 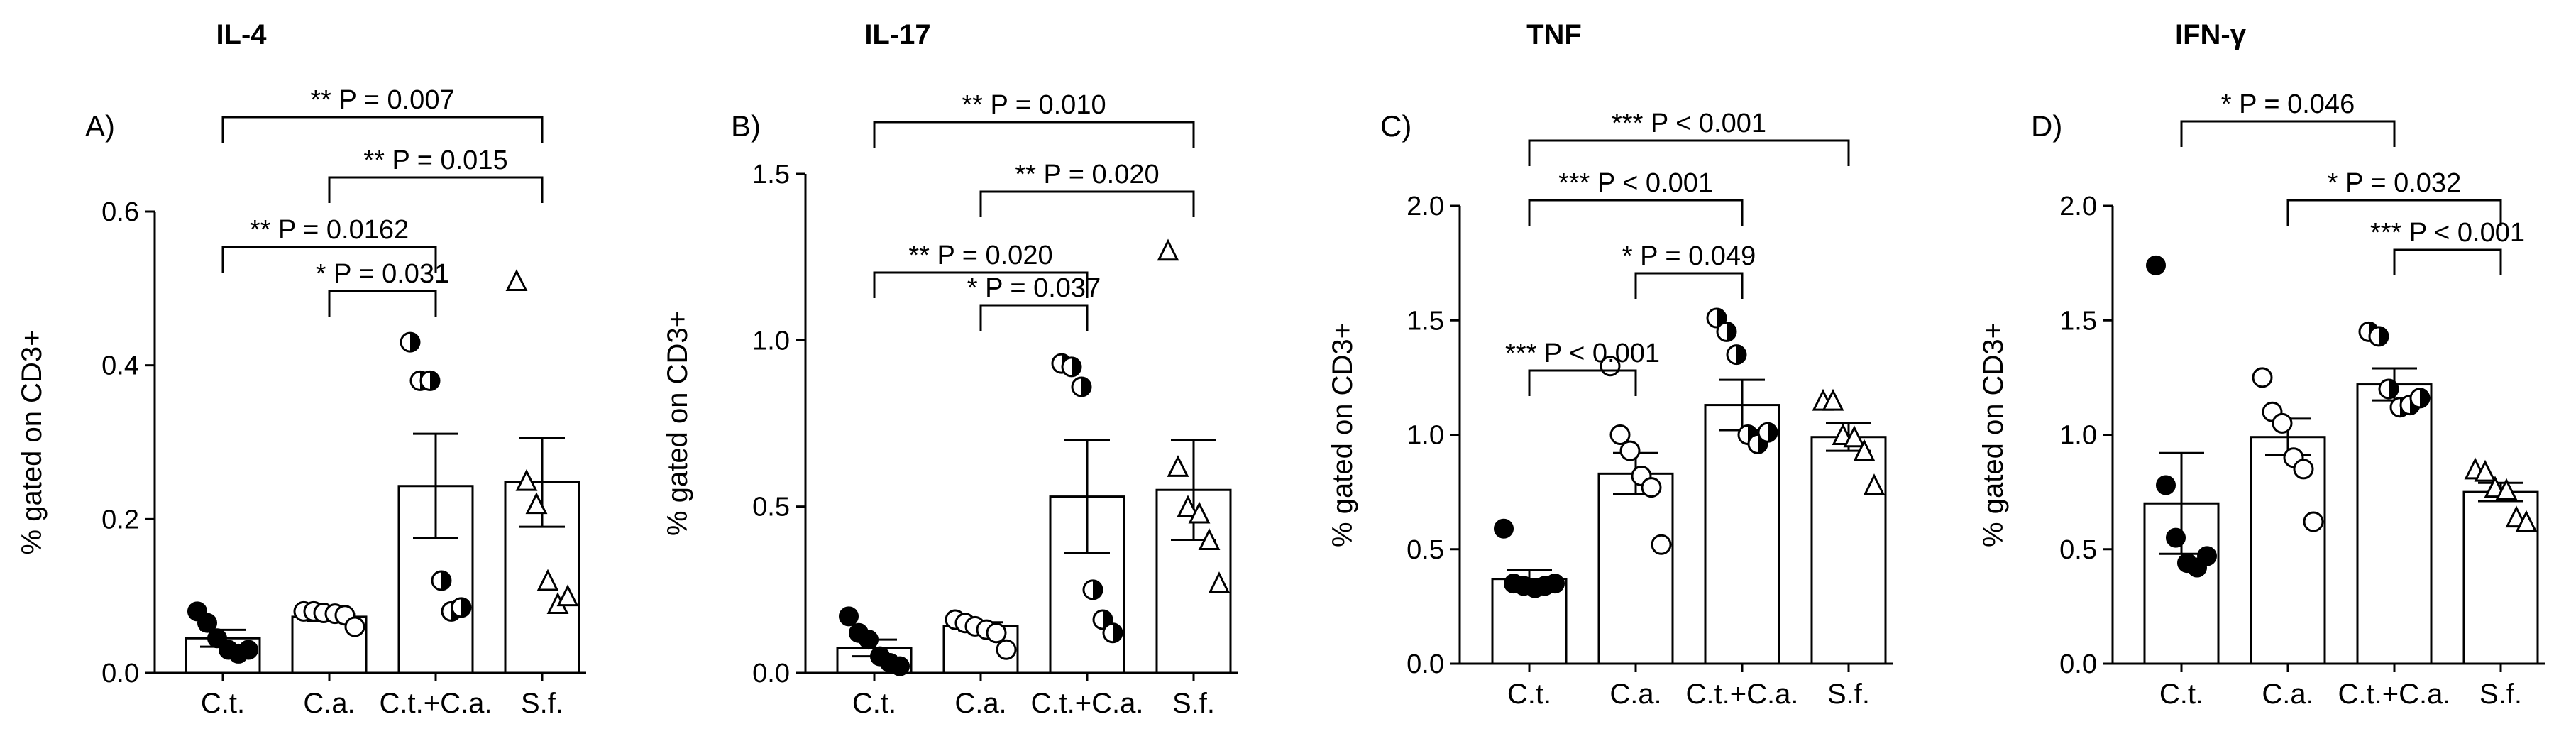 I want to click on chart-title: IL-17, so click(x=897, y=34).